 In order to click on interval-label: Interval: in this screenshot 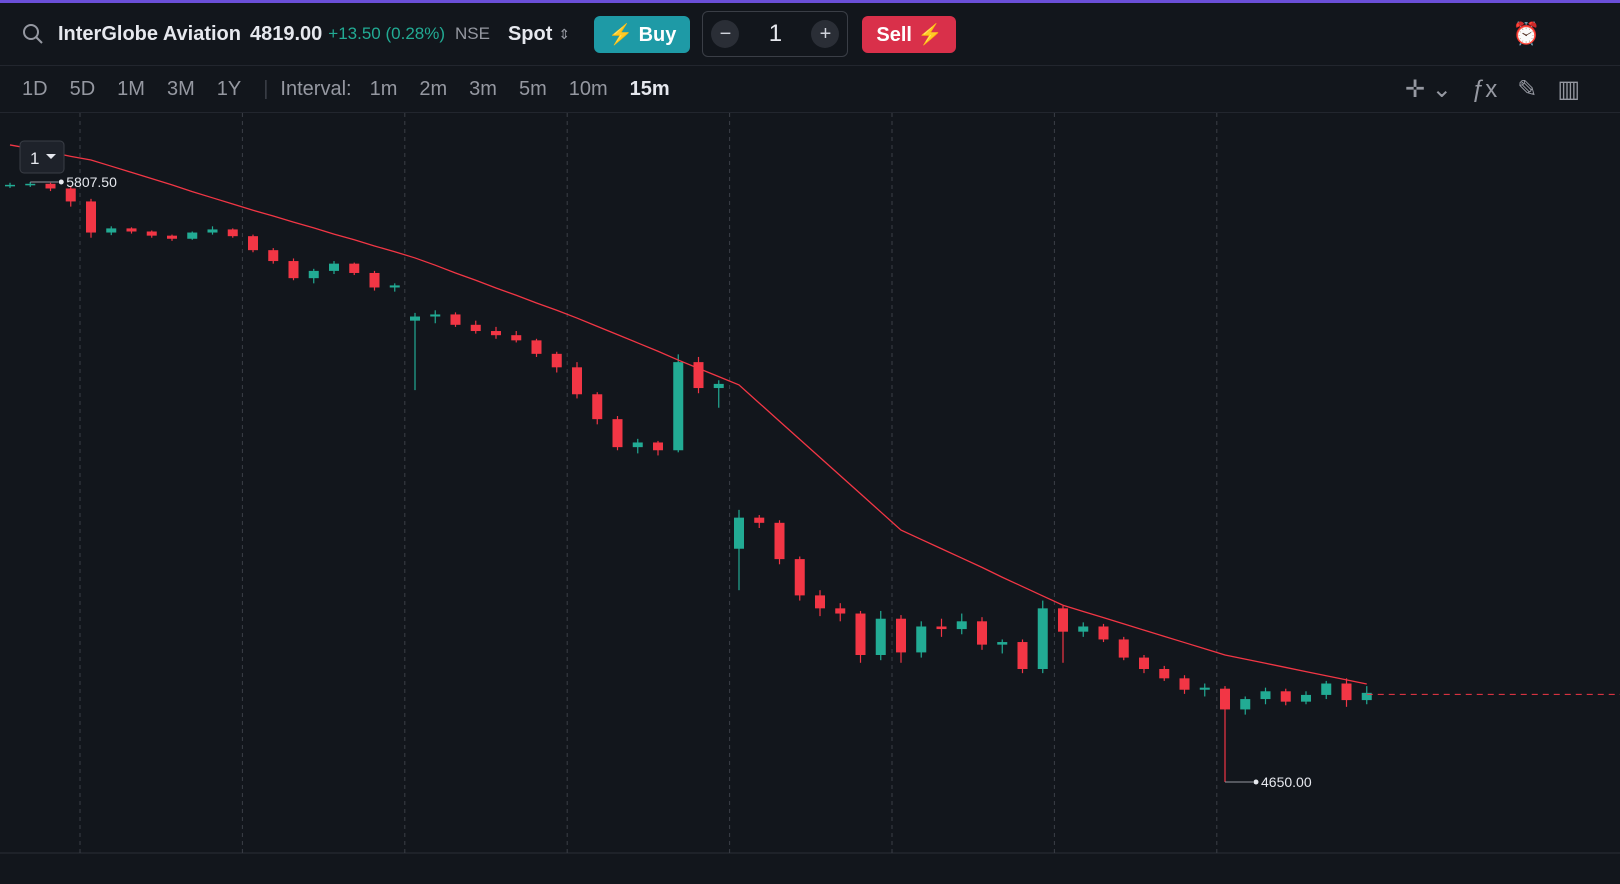, I will do `click(316, 88)`.